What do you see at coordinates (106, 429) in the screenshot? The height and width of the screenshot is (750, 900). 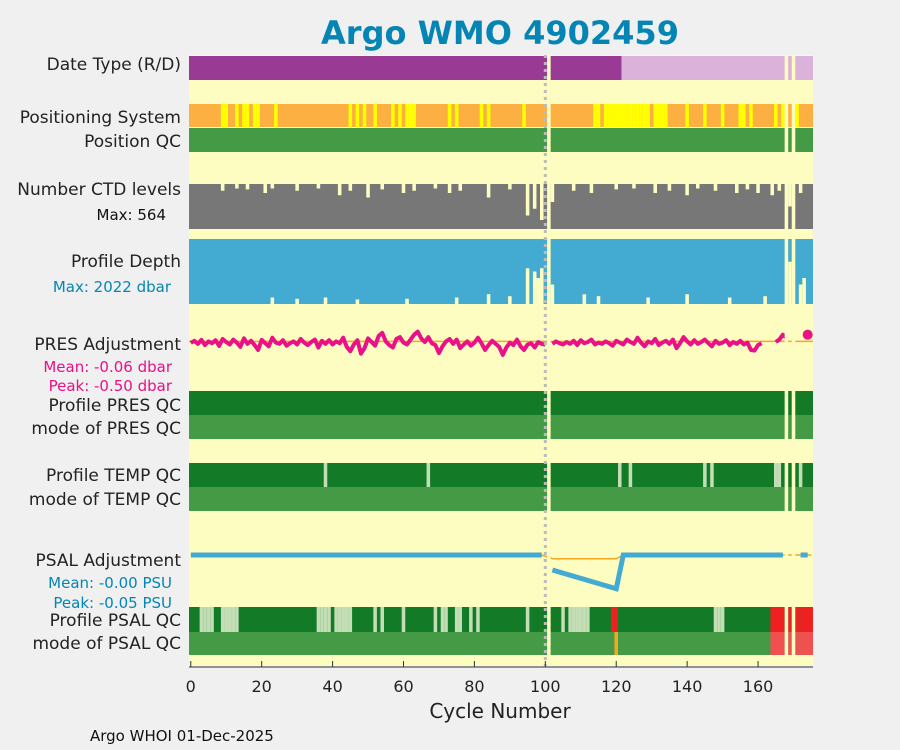 I see `row-label: mode of PRES QC` at bounding box center [106, 429].